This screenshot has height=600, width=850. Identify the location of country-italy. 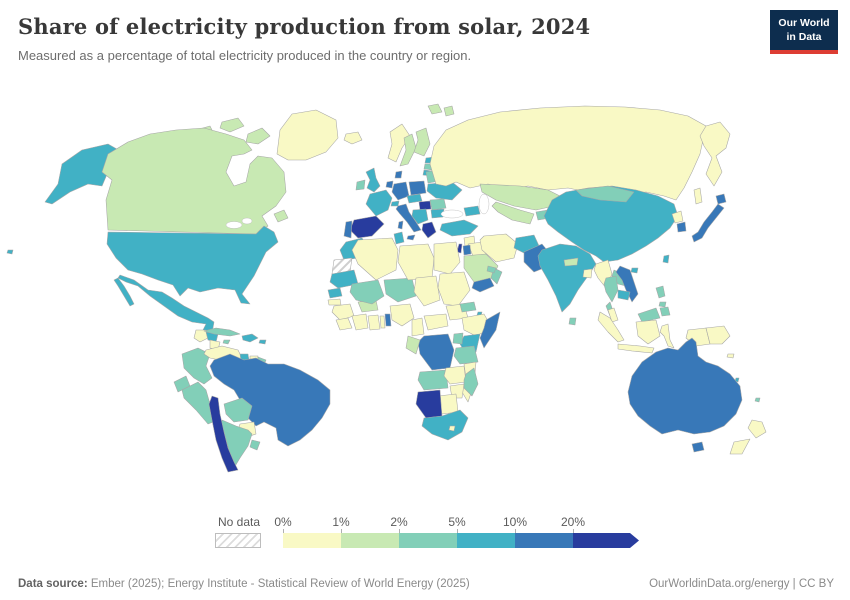
(408, 218).